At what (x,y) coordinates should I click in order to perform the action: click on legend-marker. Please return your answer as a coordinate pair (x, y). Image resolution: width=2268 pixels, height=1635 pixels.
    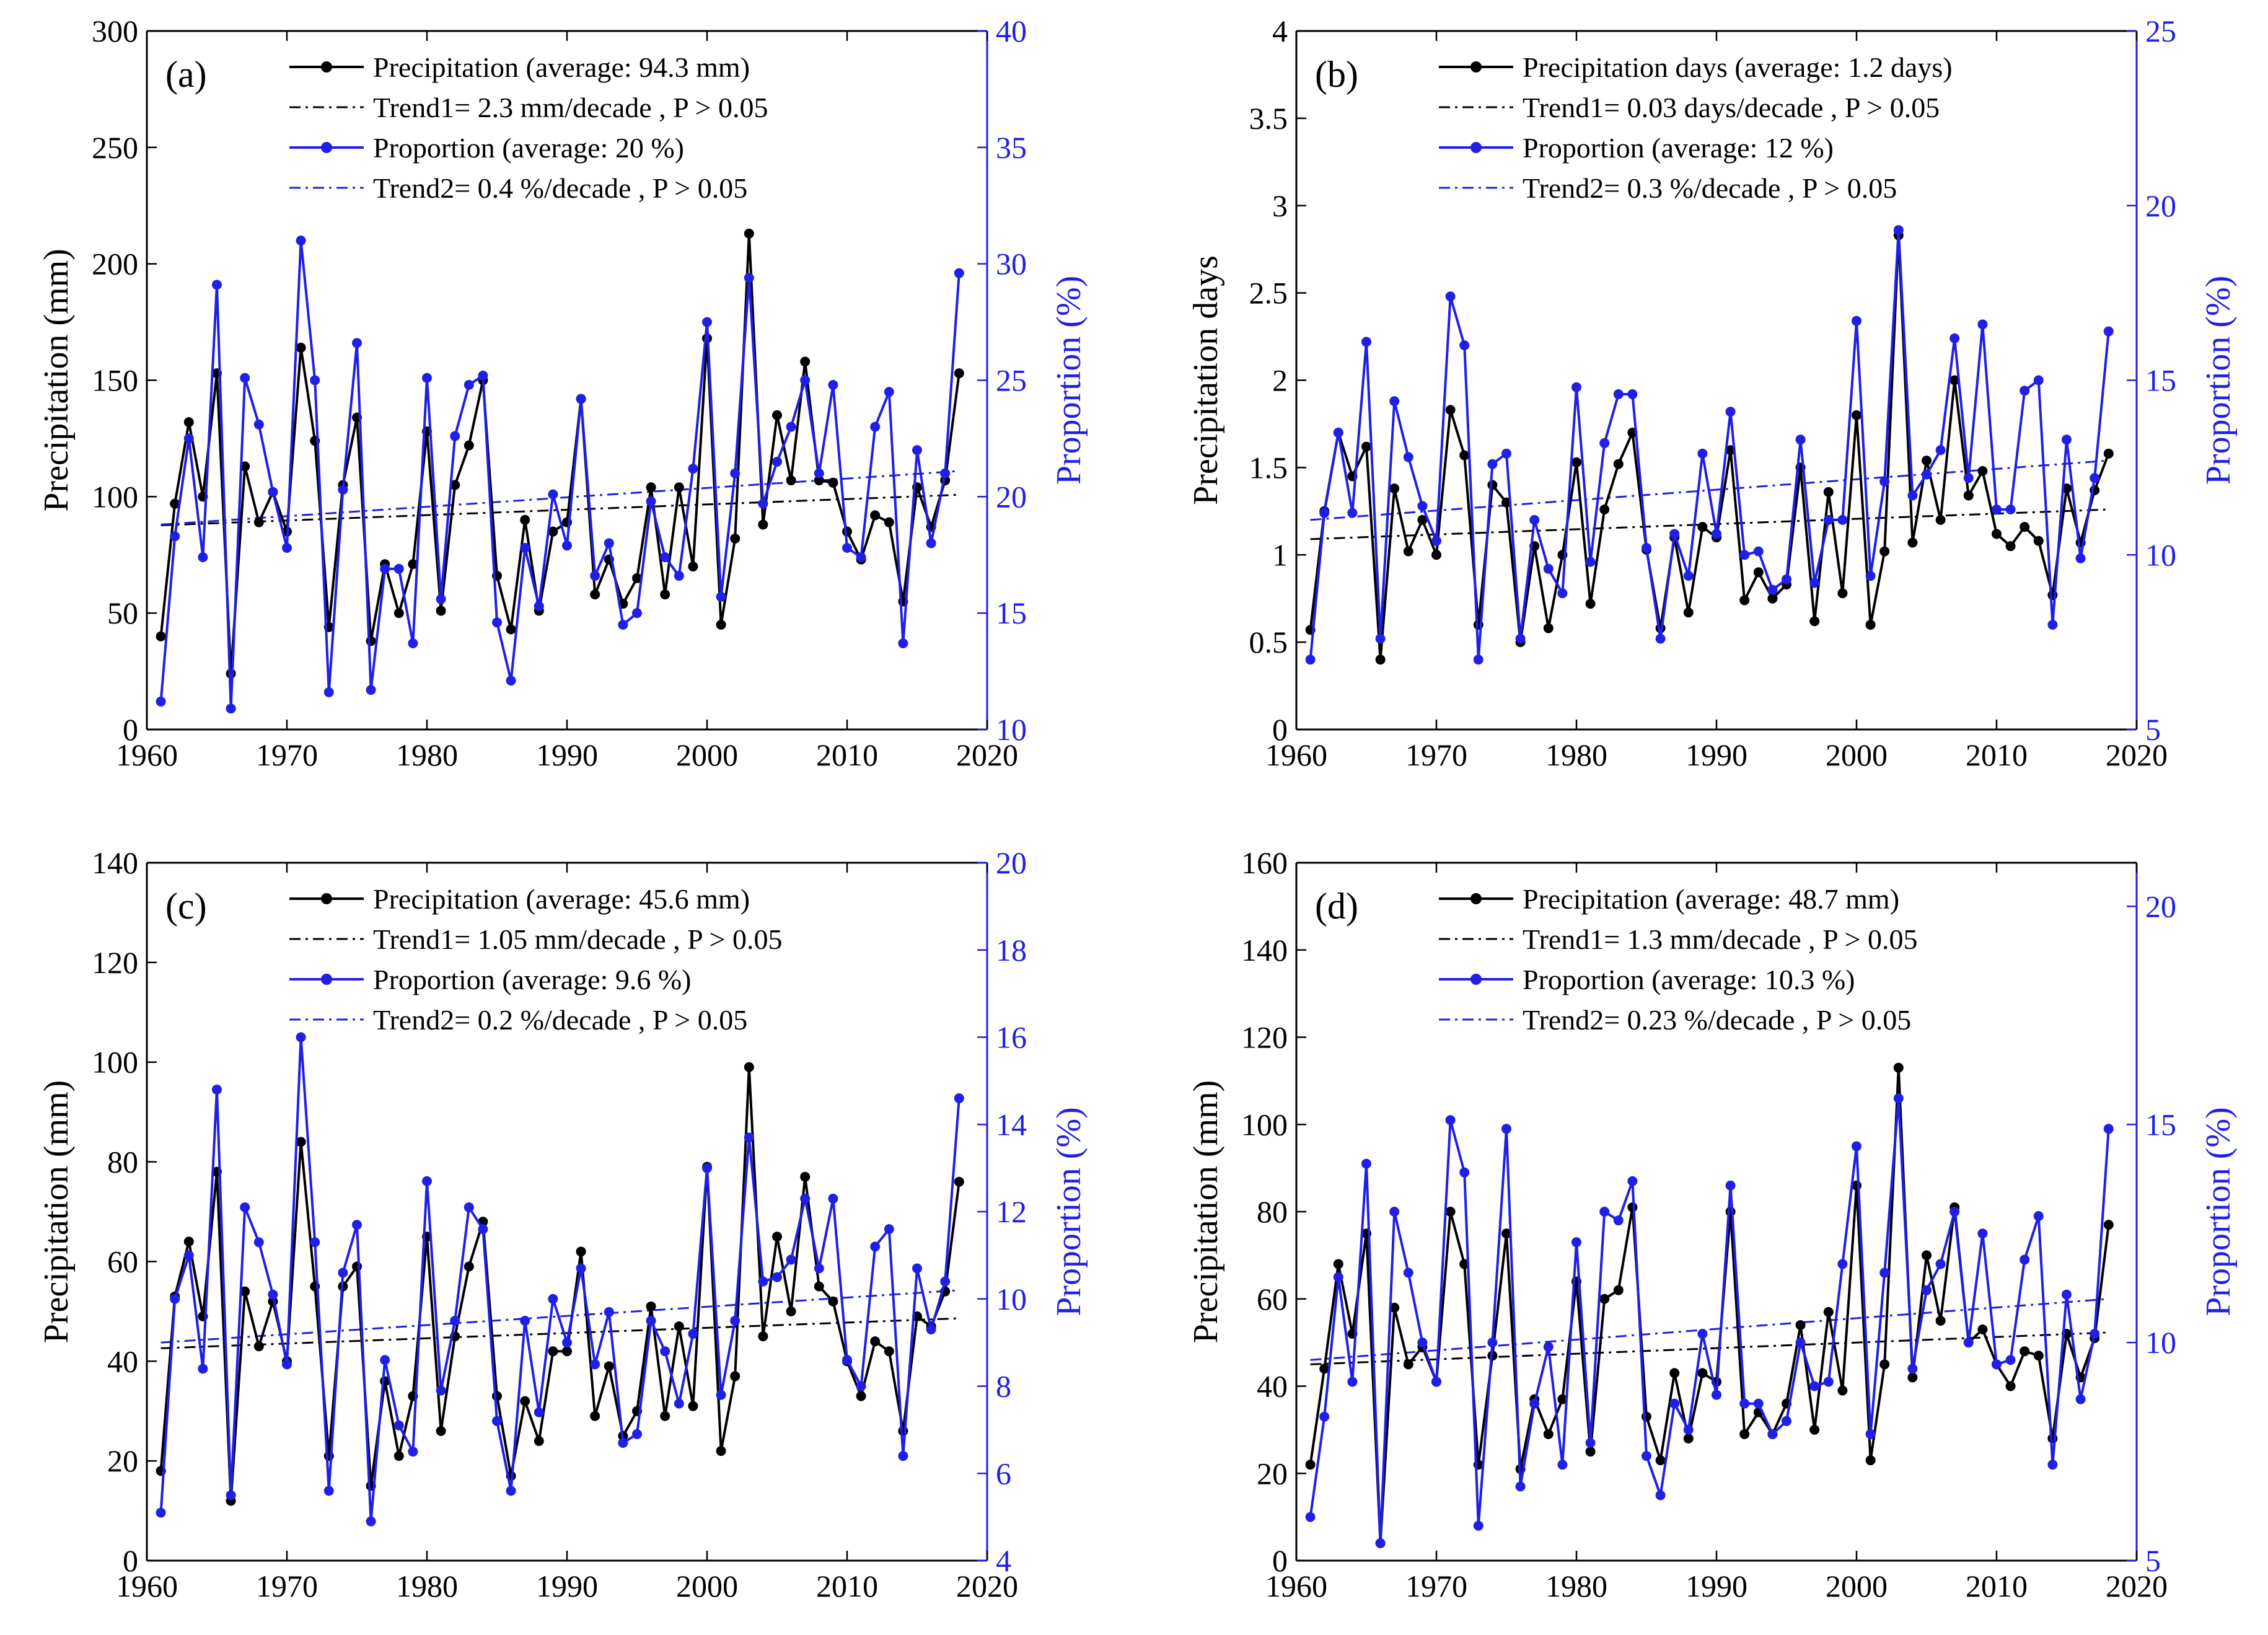
    Looking at the image, I should click on (326, 67).